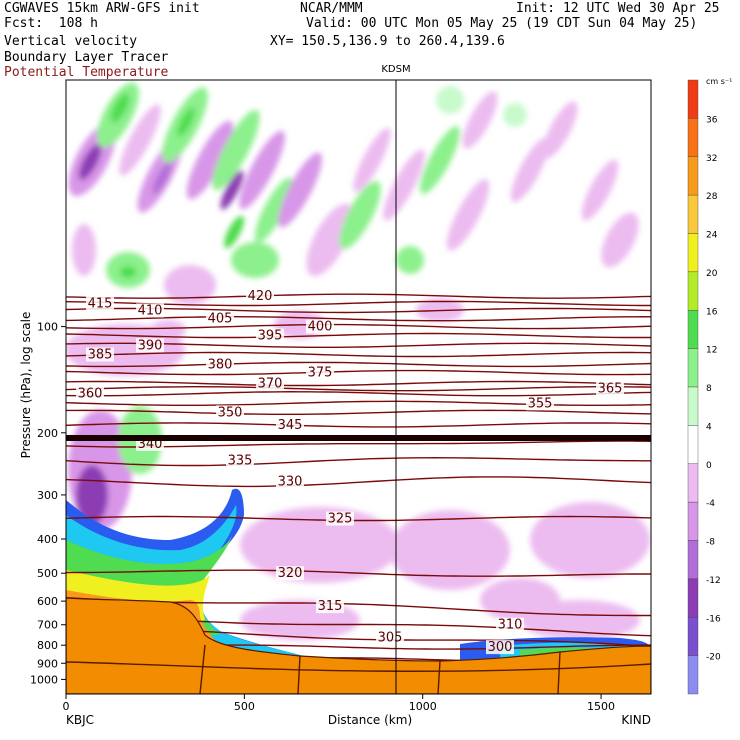 The width and height of the screenshot is (740, 740). Describe the element at coordinates (47, 539) in the screenshot. I see `y-tick-label: 400` at that location.